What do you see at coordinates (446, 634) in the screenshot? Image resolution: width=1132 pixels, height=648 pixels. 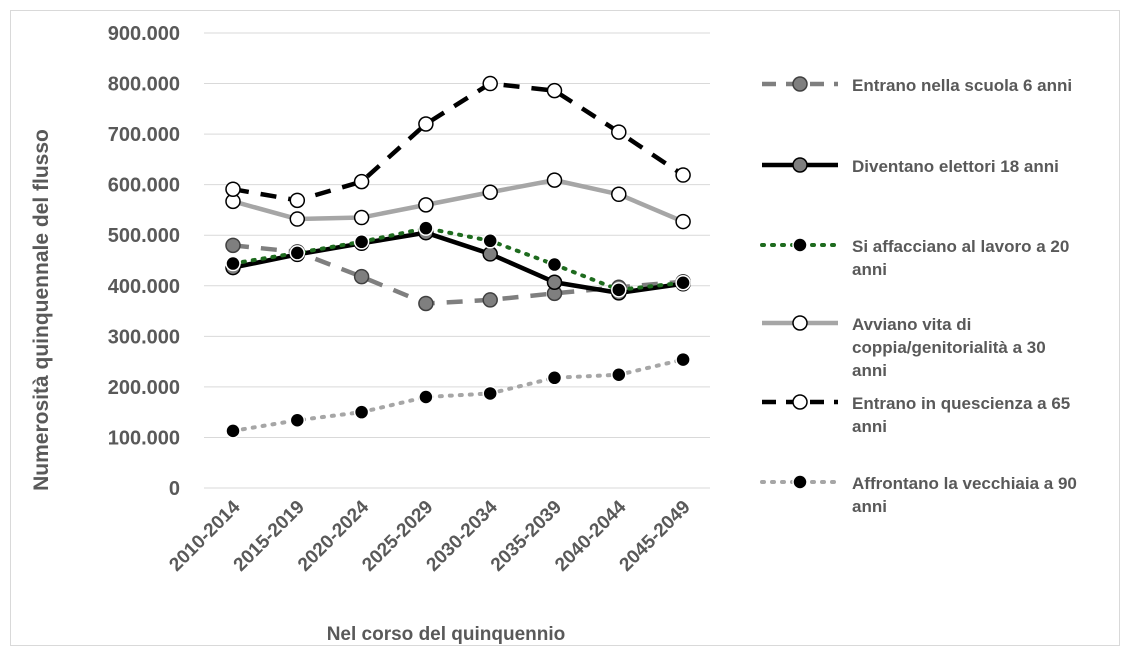 I see `x-axis-title: Nel corso del quinquennio` at bounding box center [446, 634].